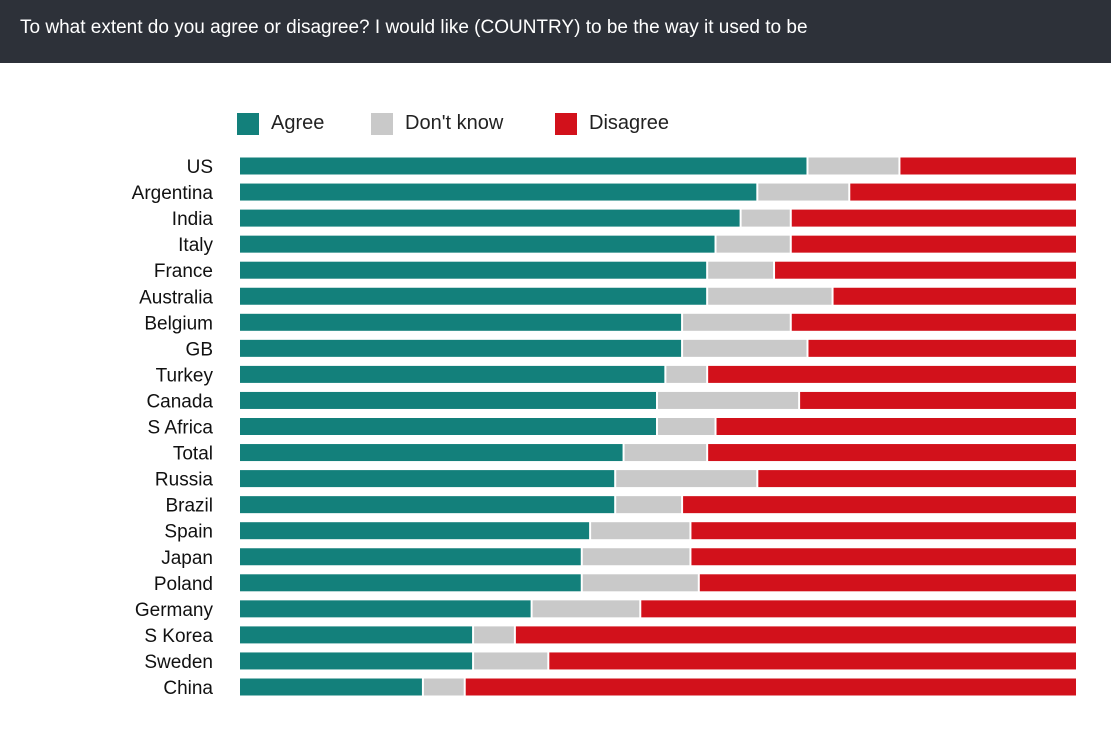 The image size is (1111, 752). Describe the element at coordinates (173, 193) in the screenshot. I see `category-label: Argentina` at that location.